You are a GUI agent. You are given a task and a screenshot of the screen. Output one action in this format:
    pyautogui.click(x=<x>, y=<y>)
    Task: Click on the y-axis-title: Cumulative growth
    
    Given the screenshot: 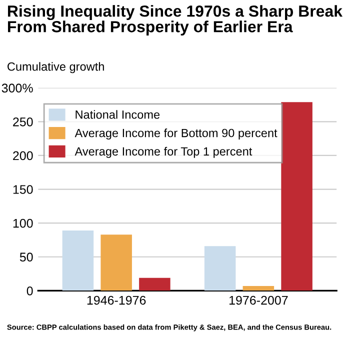 What is the action you would take?
    pyautogui.click(x=56, y=68)
    